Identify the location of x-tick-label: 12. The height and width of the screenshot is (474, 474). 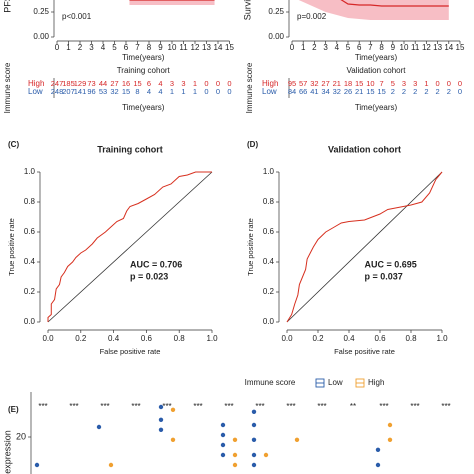
(195, 47).